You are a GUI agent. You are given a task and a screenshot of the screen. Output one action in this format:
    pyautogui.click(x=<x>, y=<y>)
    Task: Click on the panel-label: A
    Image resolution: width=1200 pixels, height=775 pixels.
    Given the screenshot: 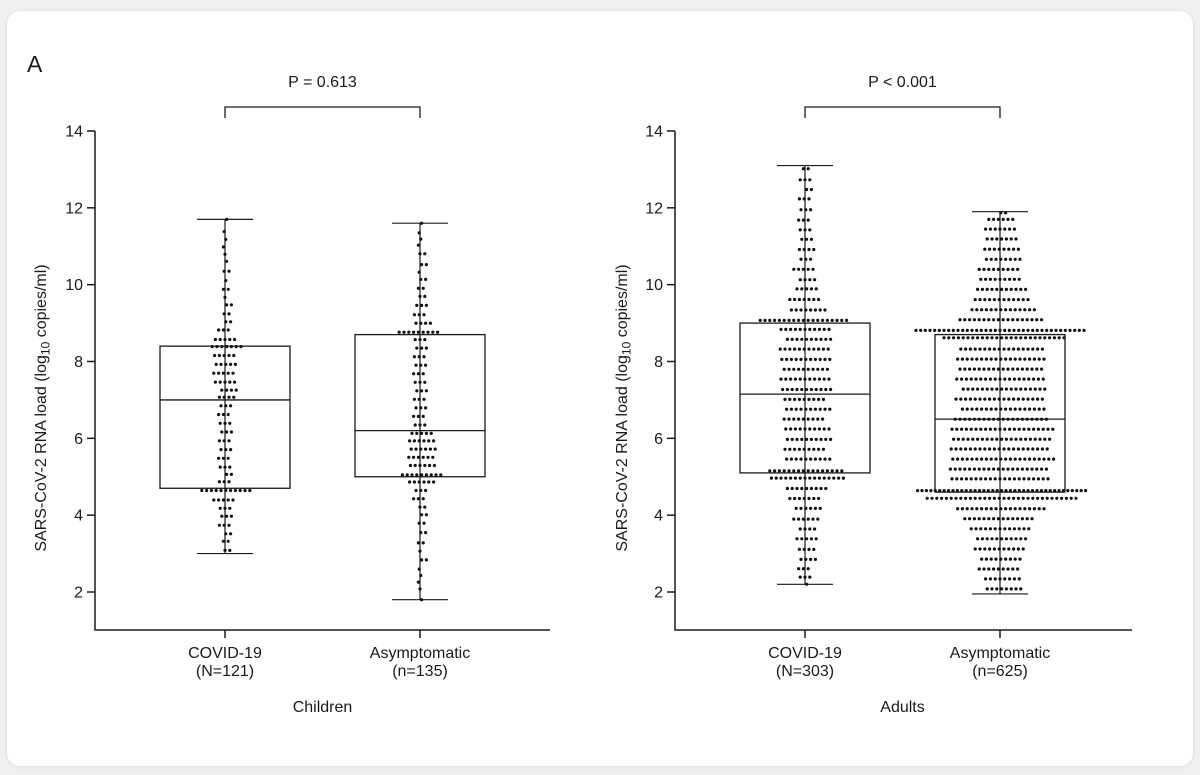 What is the action you would take?
    pyautogui.click(x=35, y=64)
    